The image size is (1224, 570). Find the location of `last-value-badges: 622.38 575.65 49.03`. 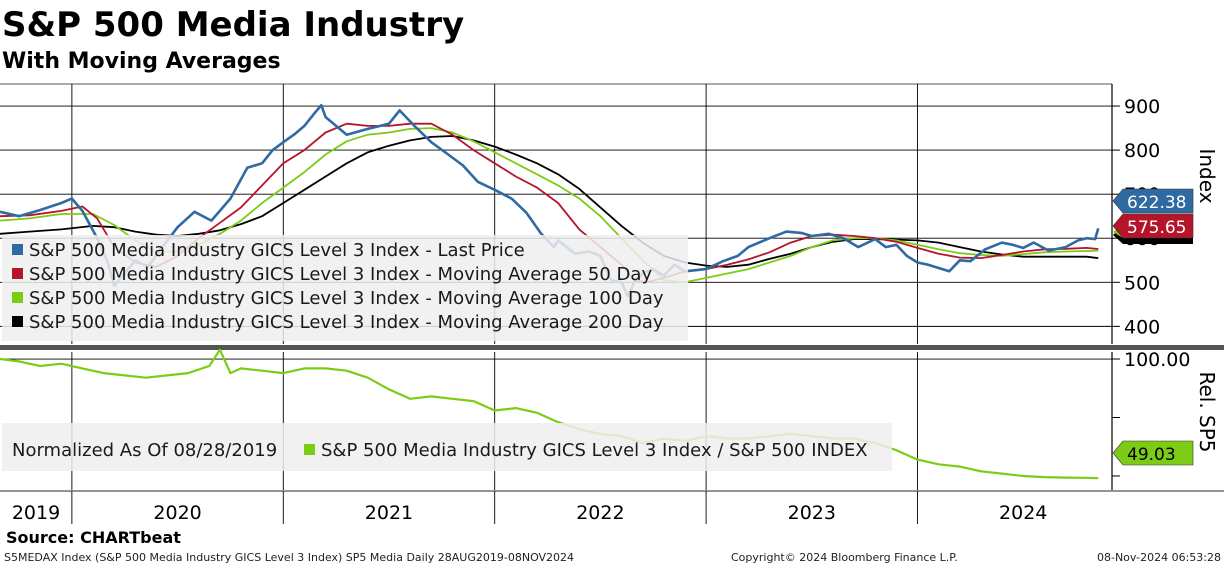

last-value-badges: 622.38 575.65 49.03 is located at coordinates (1153, 327).